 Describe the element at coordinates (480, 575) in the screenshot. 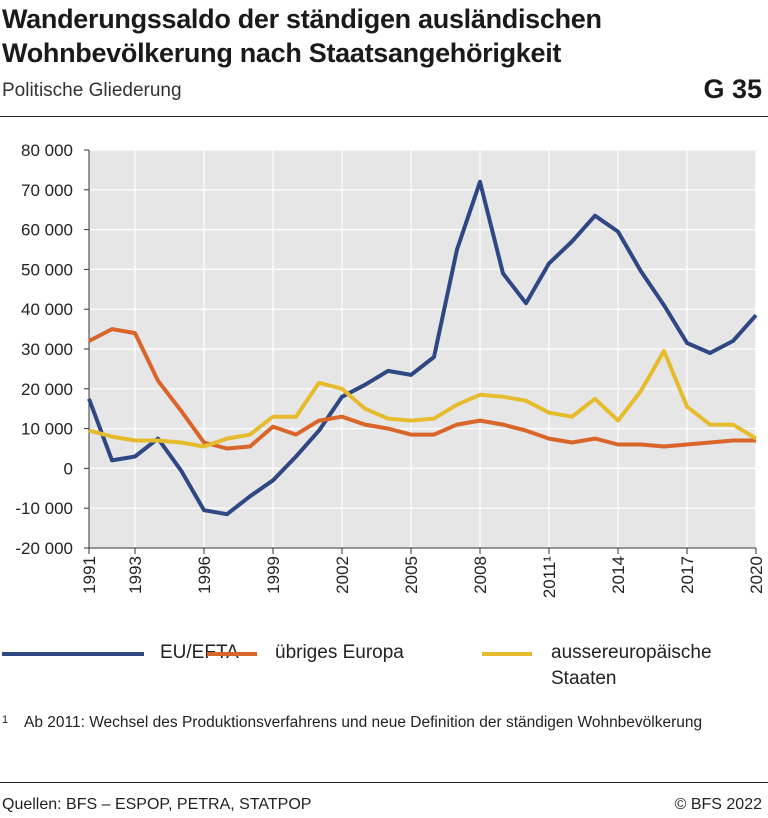

I see `x-tick-label: 2008` at that location.